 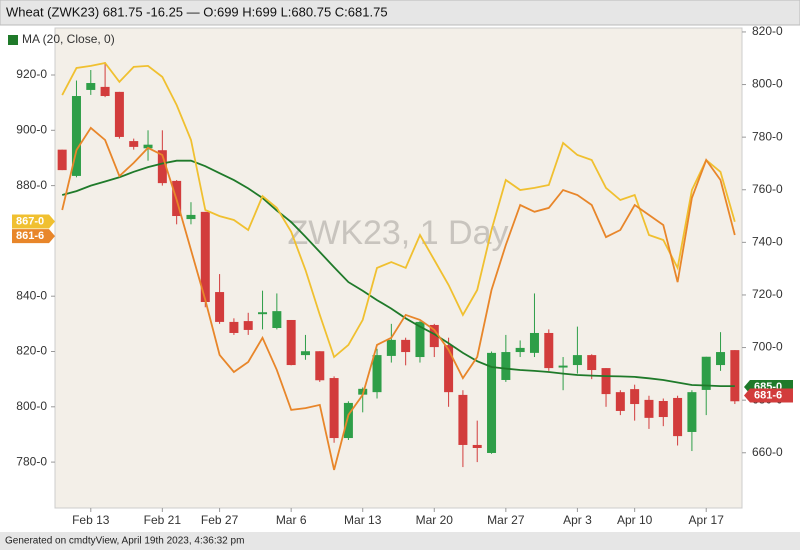 What do you see at coordinates (767, 347) in the screenshot?
I see `y2-tick-label: 700-0` at bounding box center [767, 347].